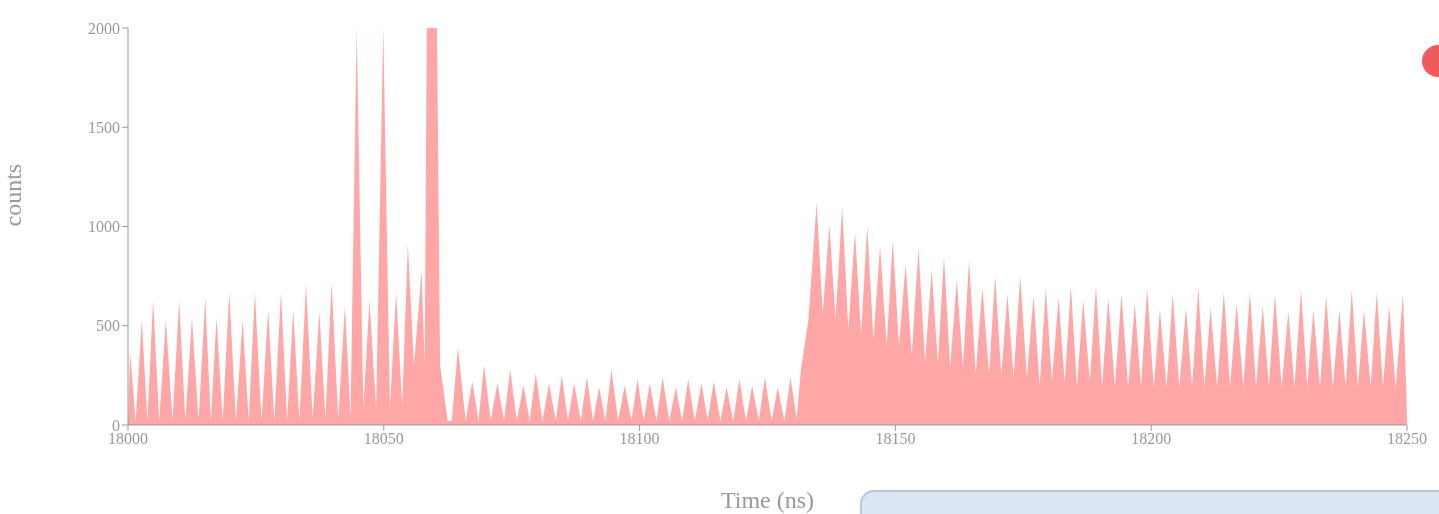 This screenshot has height=514, width=1439. Describe the element at coordinates (383, 439) in the screenshot. I see `x-tick-label: 18050` at that location.